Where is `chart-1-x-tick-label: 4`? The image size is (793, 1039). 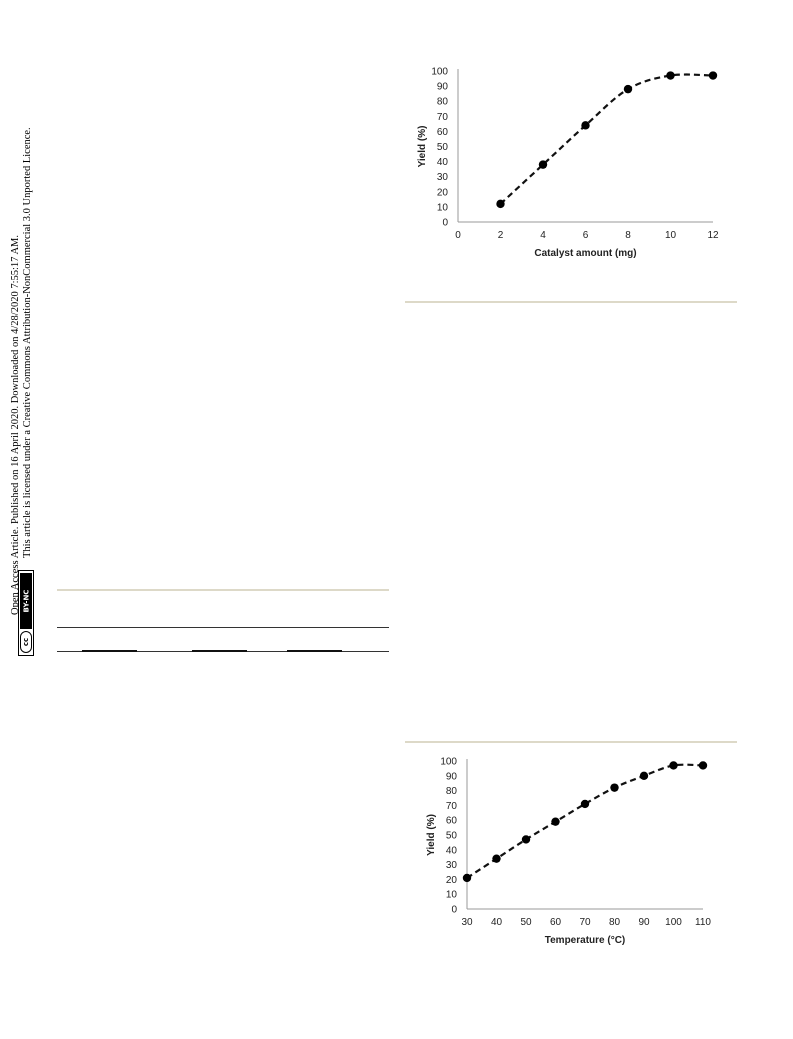
chart-1-x-tick-label: 4 is located at coordinates (543, 235).